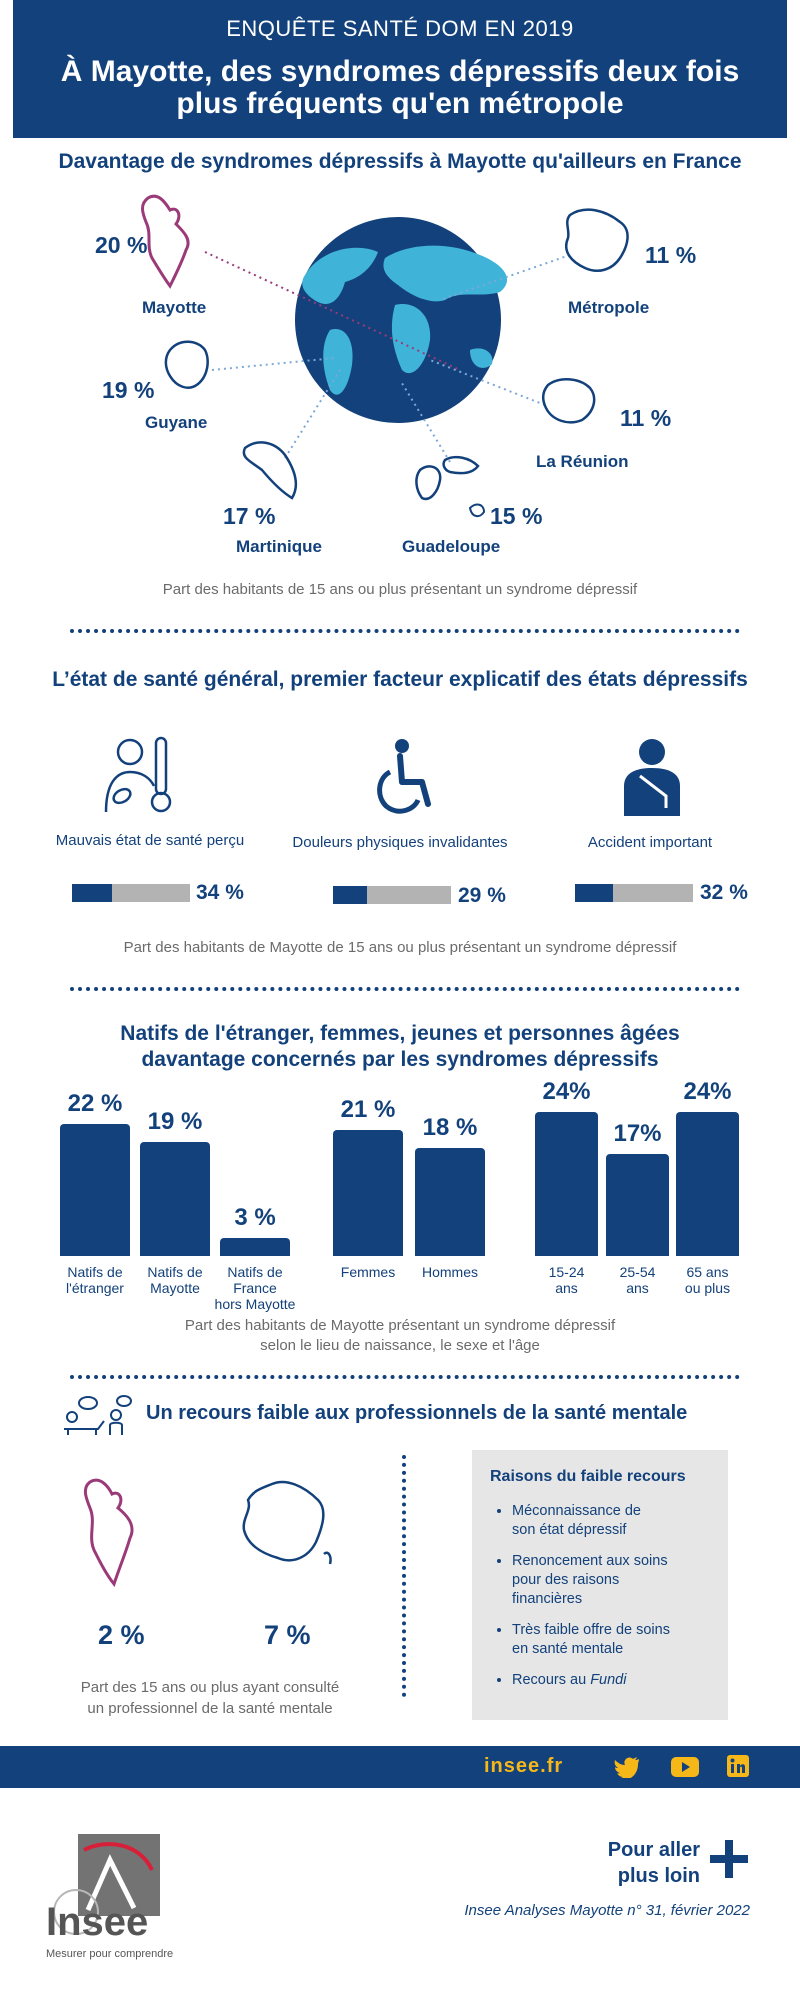 The image size is (800, 2000). I want to click on metropole-outline-small-icon, so click(287, 1522).